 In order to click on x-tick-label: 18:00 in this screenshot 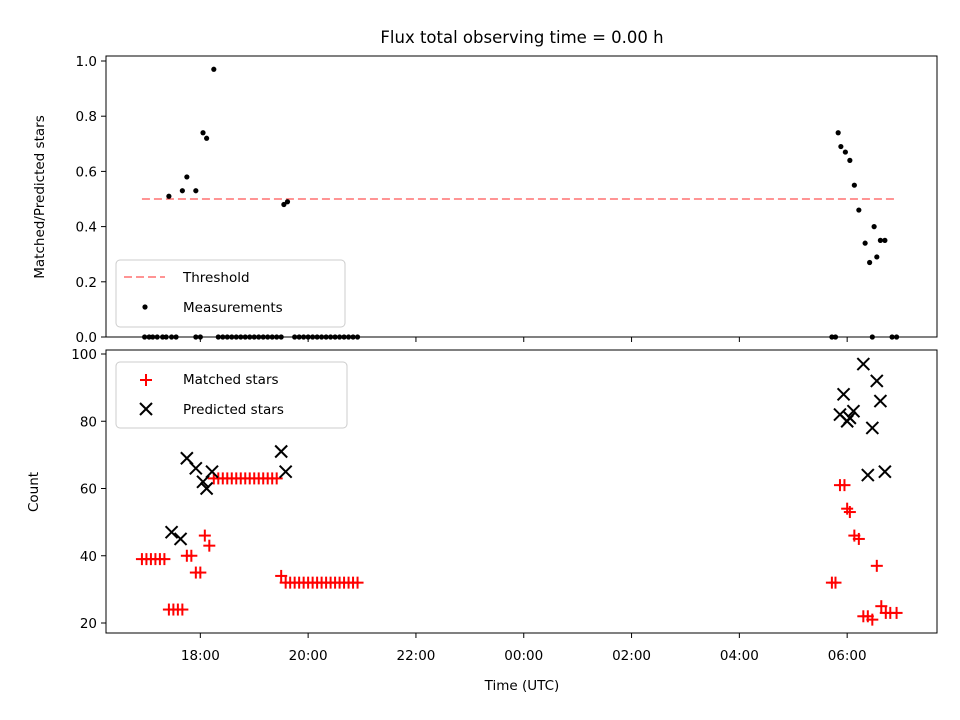, I will do `click(200, 656)`.